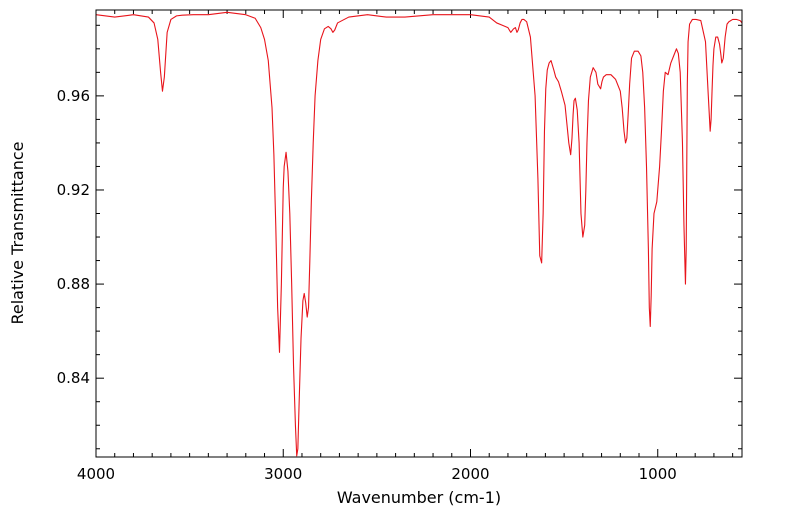 Image resolution: width=799 pixels, height=516 pixels. What do you see at coordinates (283, 474) in the screenshot?
I see `x-tick-label: 3000` at bounding box center [283, 474].